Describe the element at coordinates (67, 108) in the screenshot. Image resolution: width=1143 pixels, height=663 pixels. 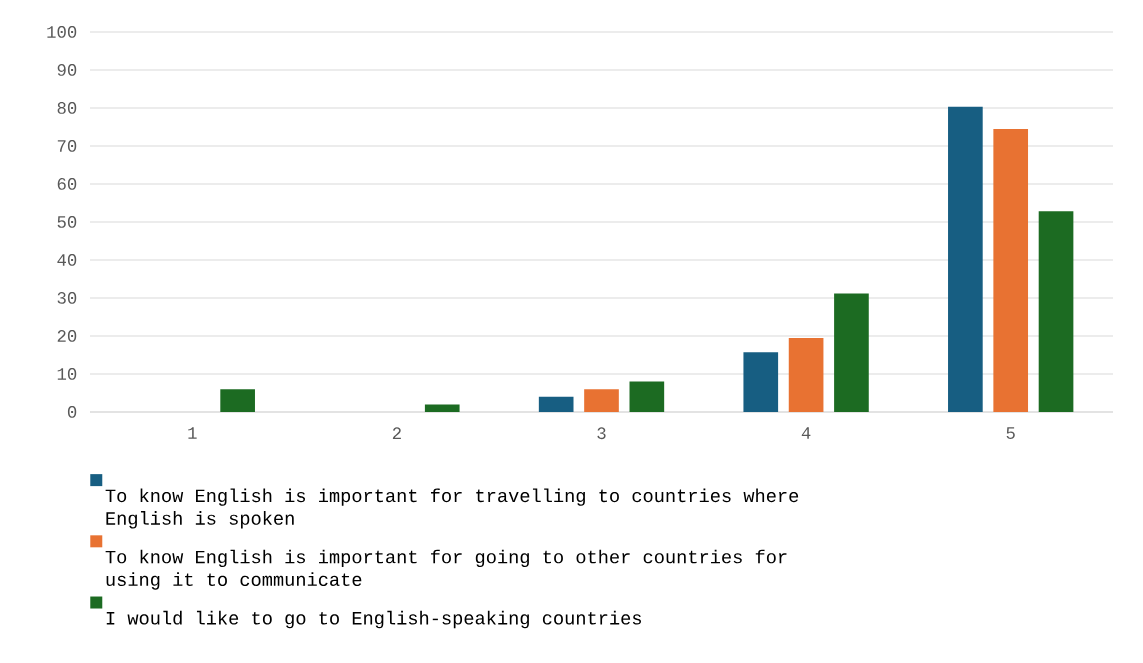
I see `y-tick-label: 80` at that location.